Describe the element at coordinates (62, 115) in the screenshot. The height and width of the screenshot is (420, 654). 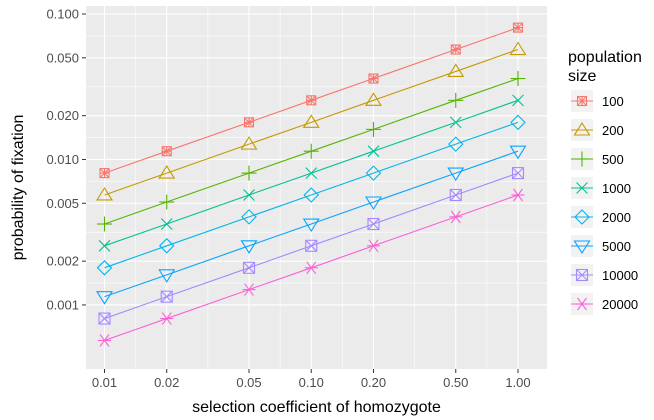
I see `y-tick-label: 0.020` at that location.